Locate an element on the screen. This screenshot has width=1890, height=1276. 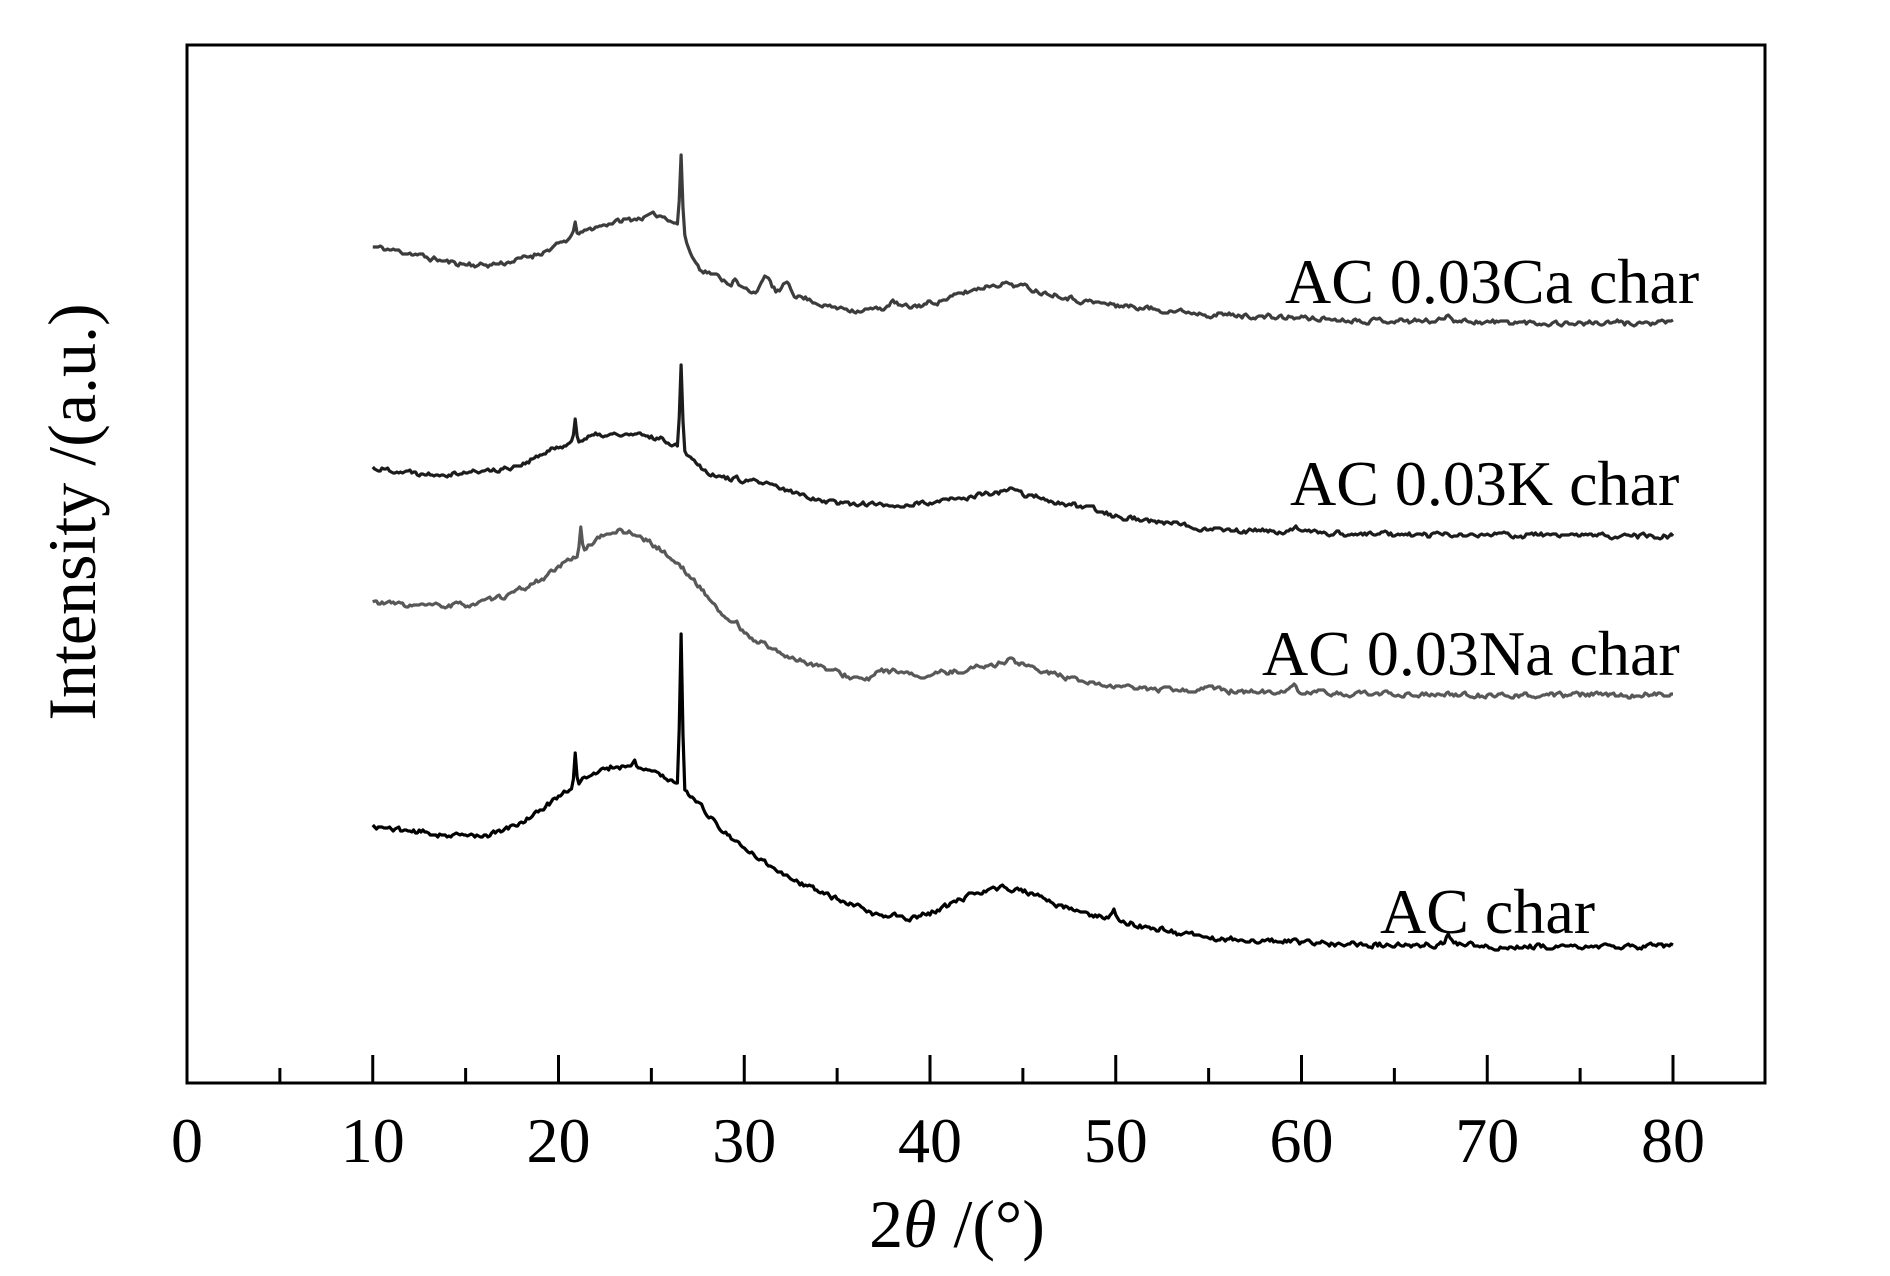
x-axis-title: 2θ /(°) is located at coordinates (957, 1224).